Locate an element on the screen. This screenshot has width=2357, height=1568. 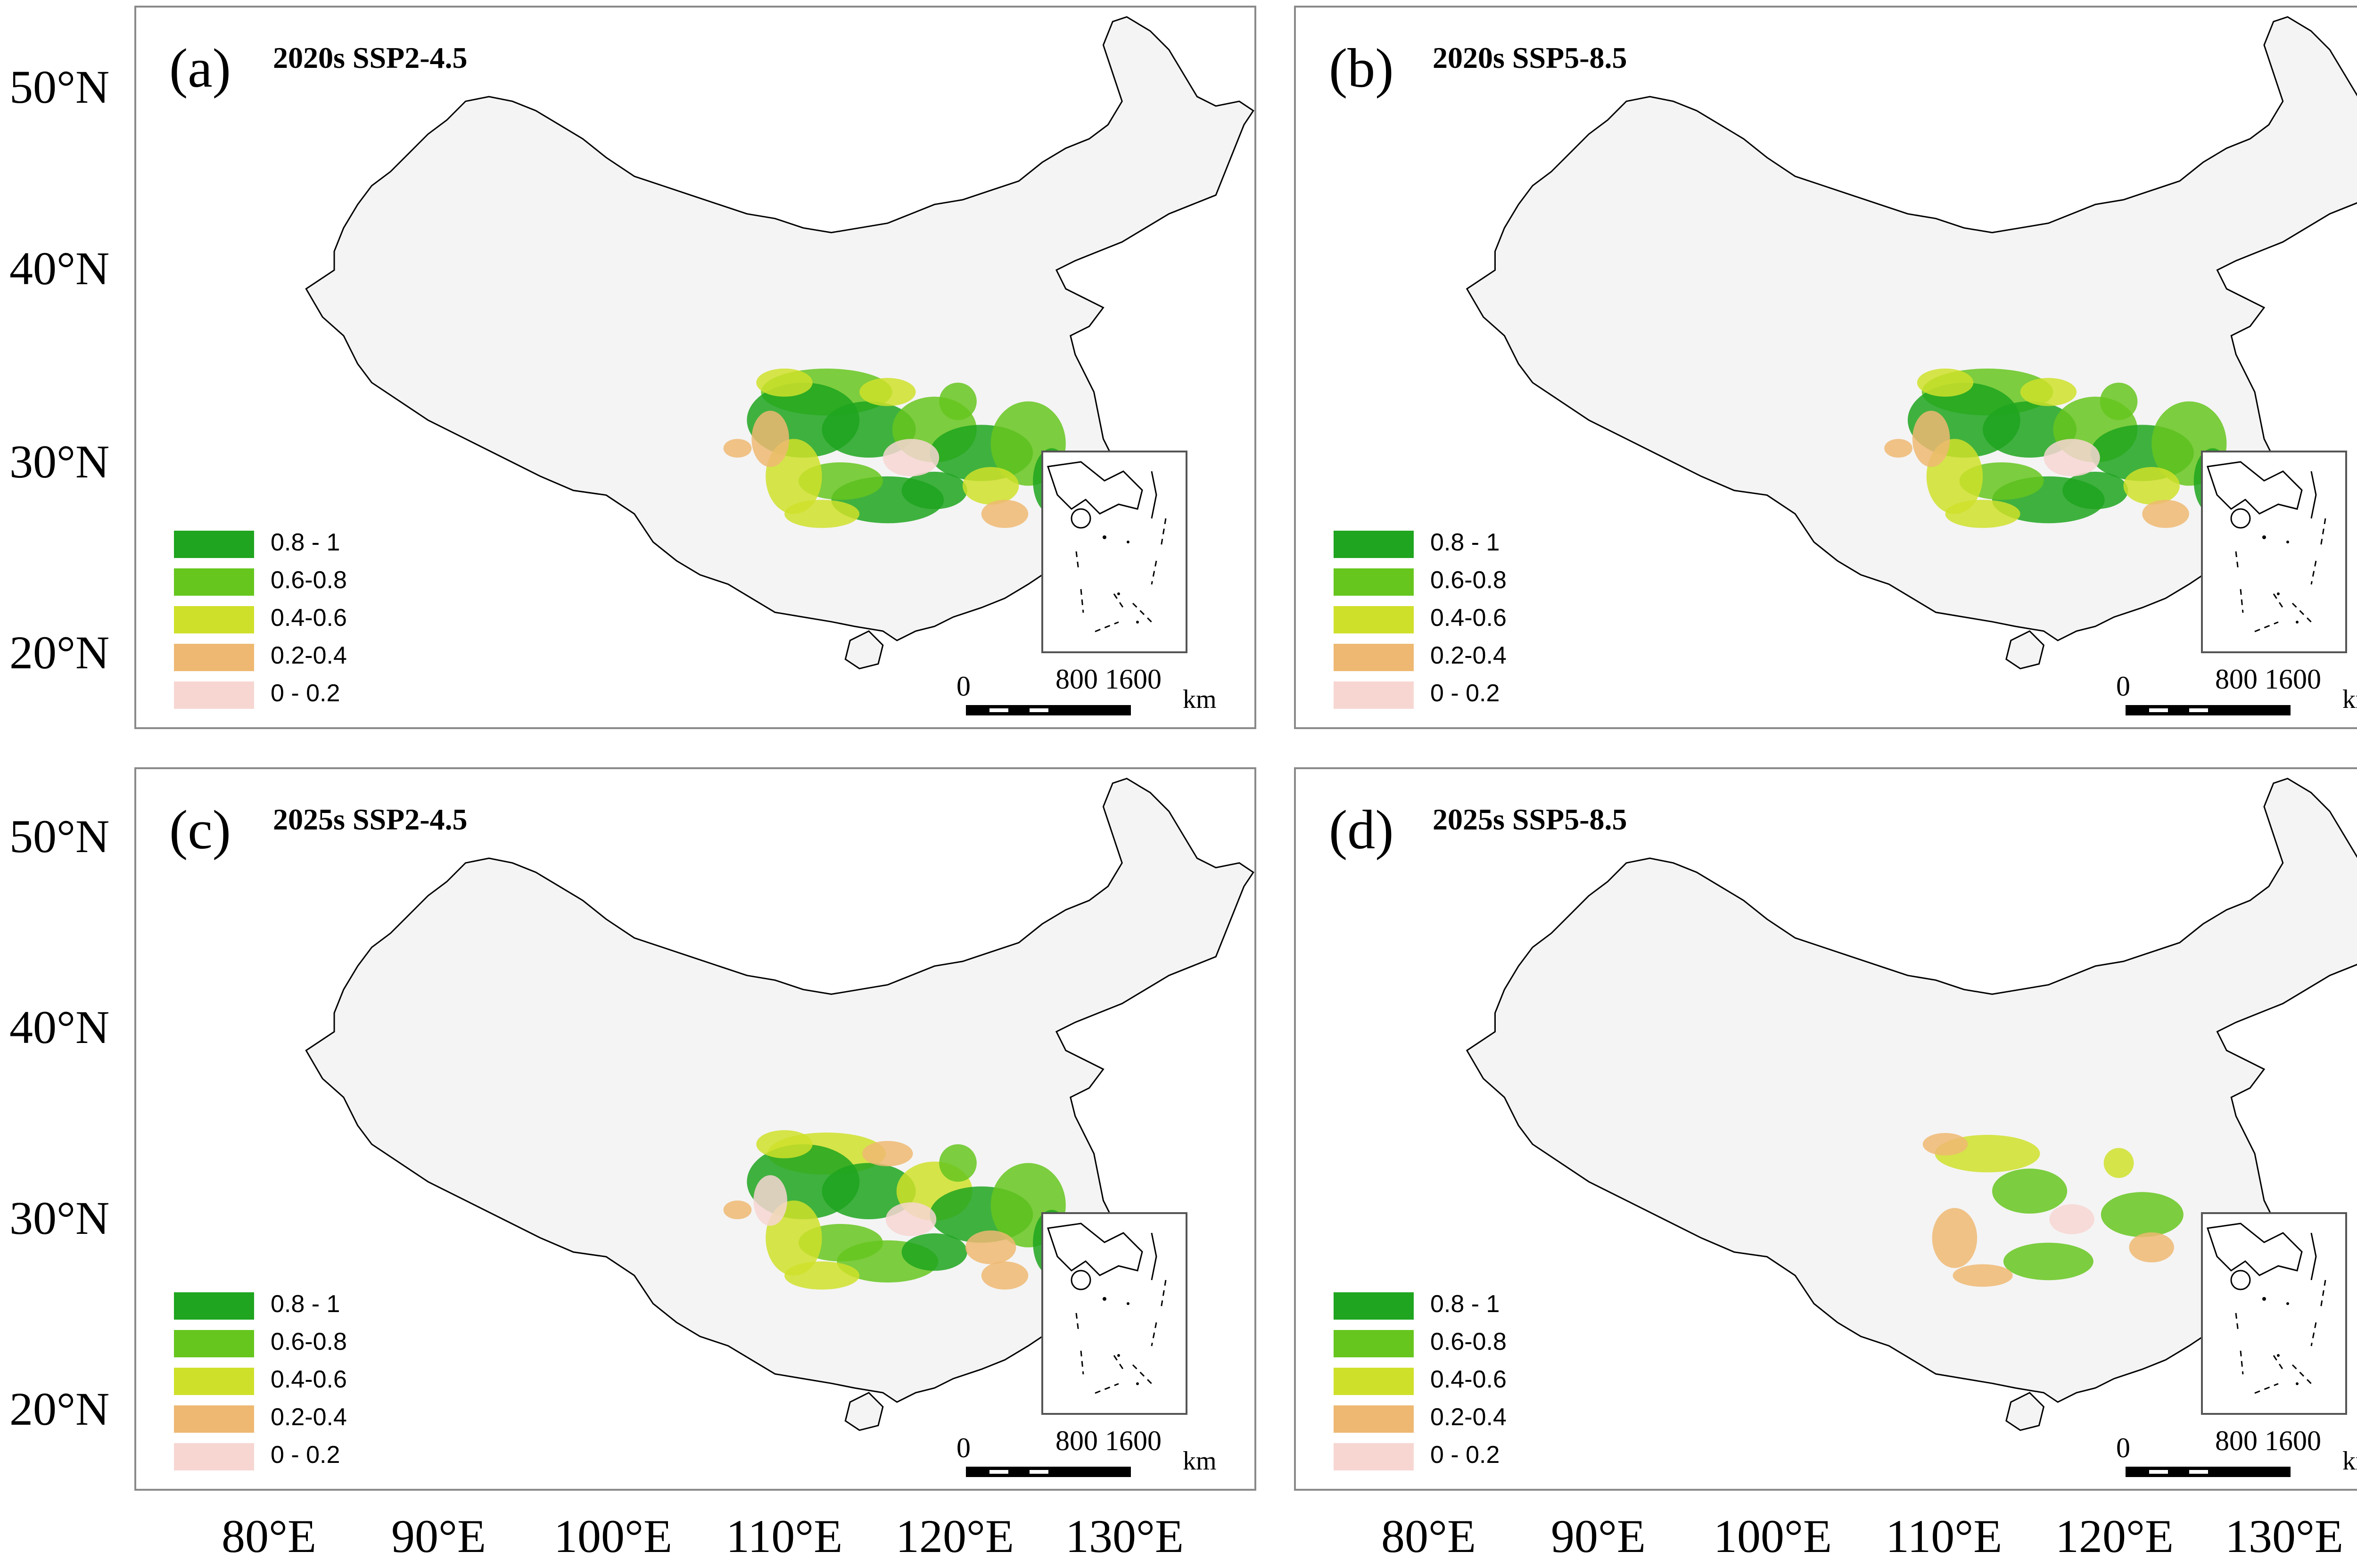
panel-title: 2020s SSP5-8.5 is located at coordinates (1530, 57).